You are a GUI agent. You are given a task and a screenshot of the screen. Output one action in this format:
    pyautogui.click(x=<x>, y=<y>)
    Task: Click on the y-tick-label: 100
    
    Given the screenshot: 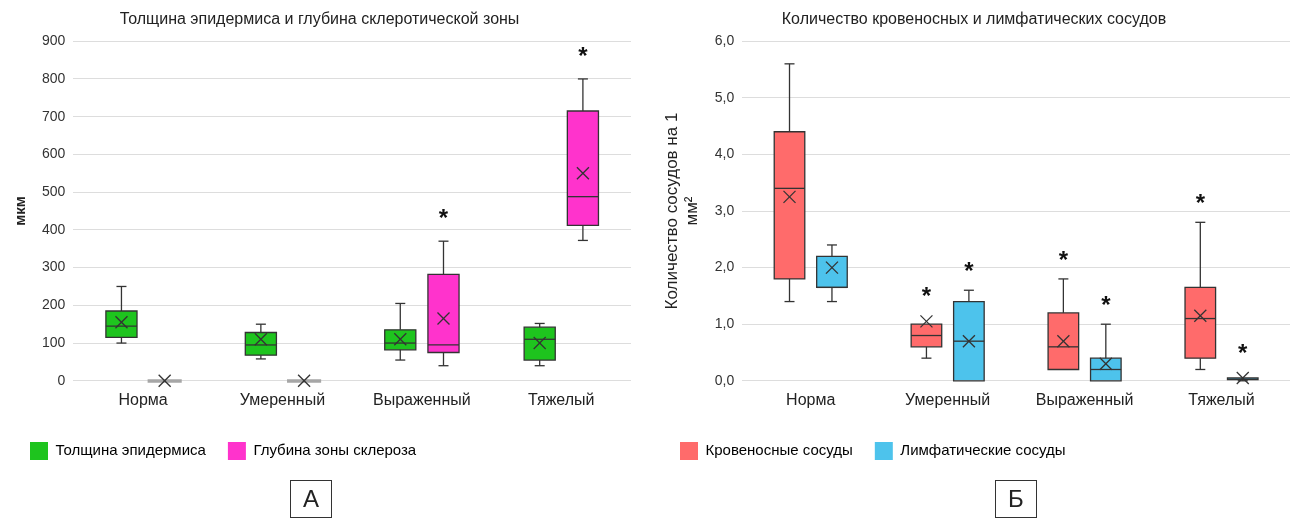 What is the action you would take?
    pyautogui.click(x=54, y=341)
    